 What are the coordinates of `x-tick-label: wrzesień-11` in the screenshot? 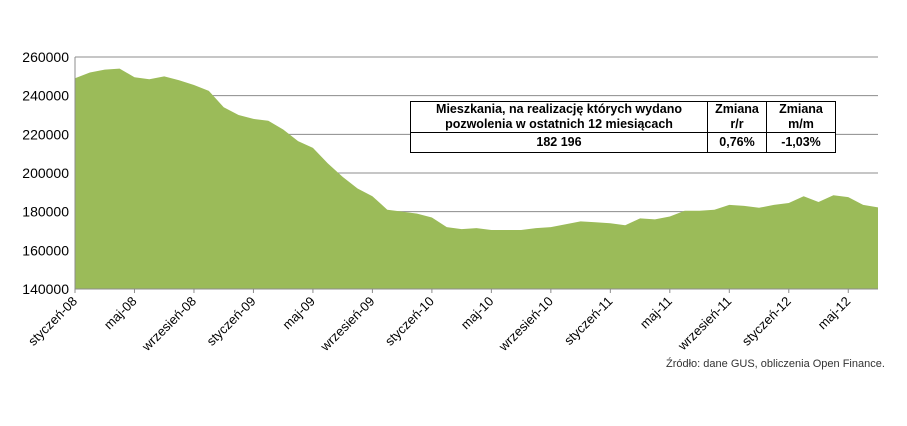 It's located at (704, 324).